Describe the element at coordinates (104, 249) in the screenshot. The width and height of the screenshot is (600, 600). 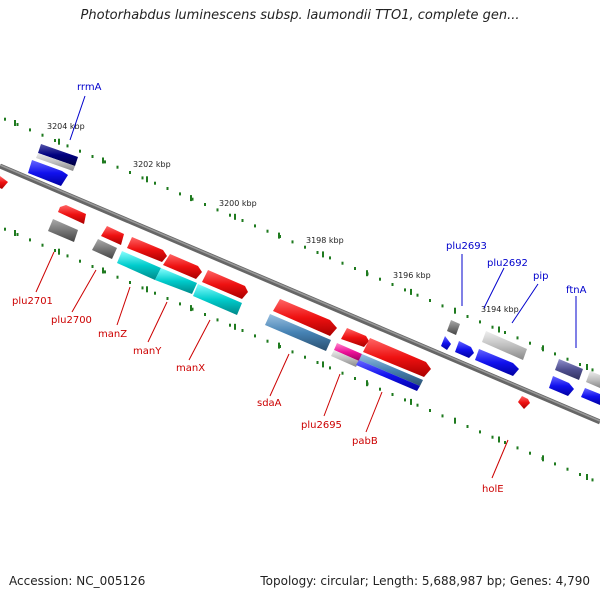
I see `gene-feature-plu2700` at that location.